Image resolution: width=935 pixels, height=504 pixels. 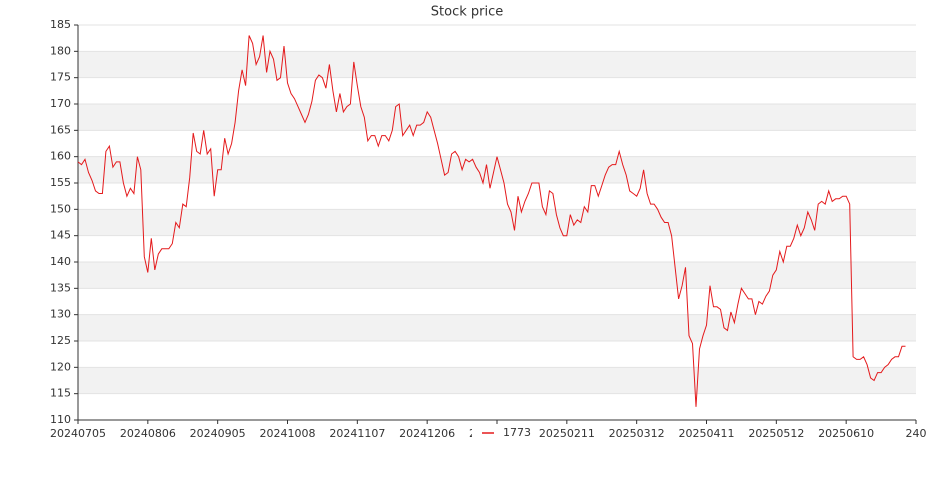 I want to click on x-tick-label: 240, so click(x=916, y=433).